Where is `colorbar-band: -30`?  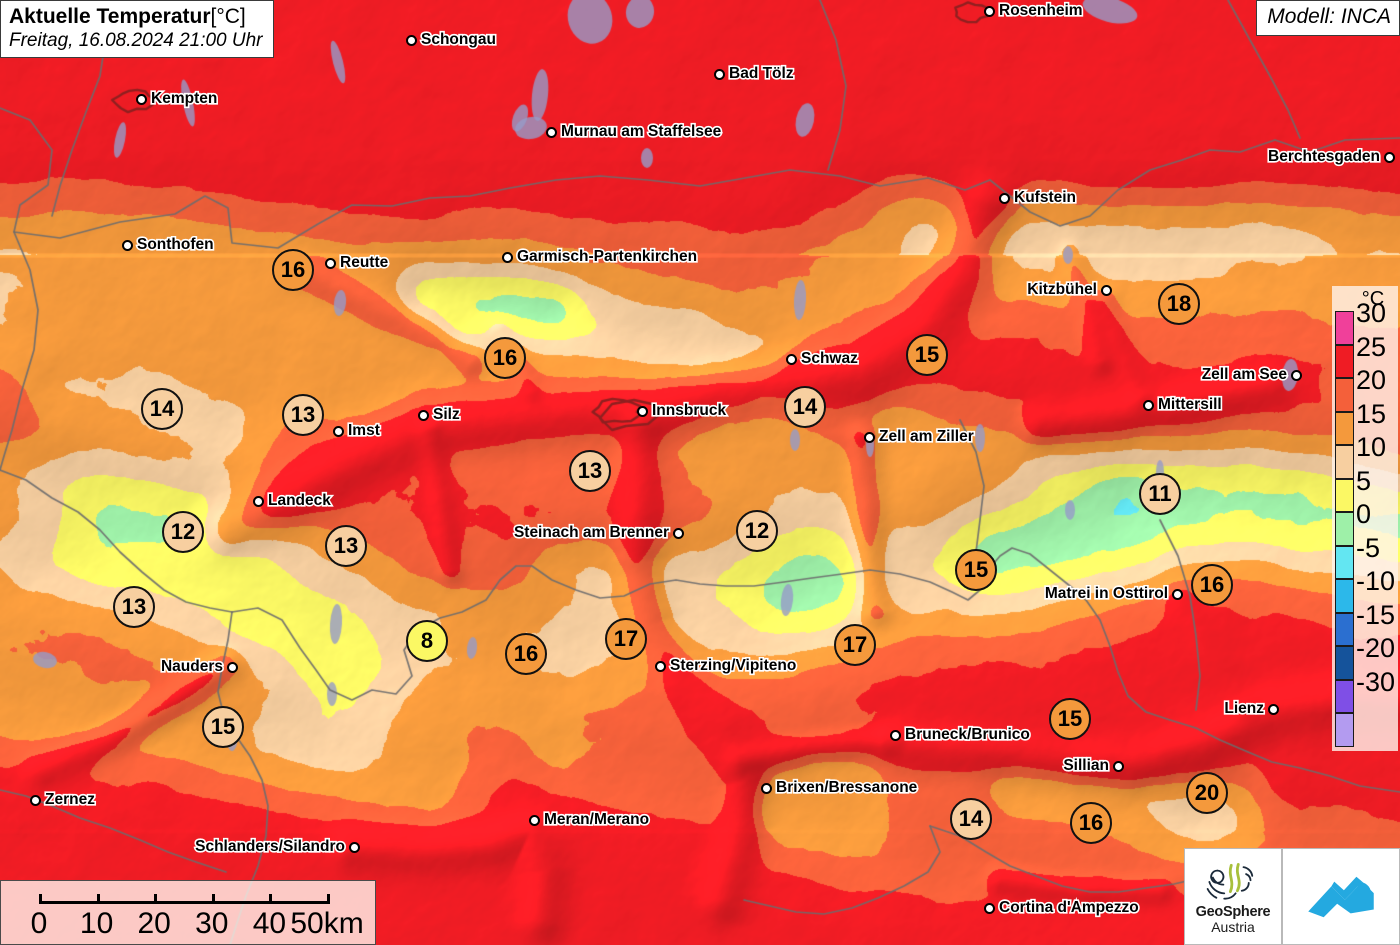 colorbar-band: -30 is located at coordinates (1365, 690).